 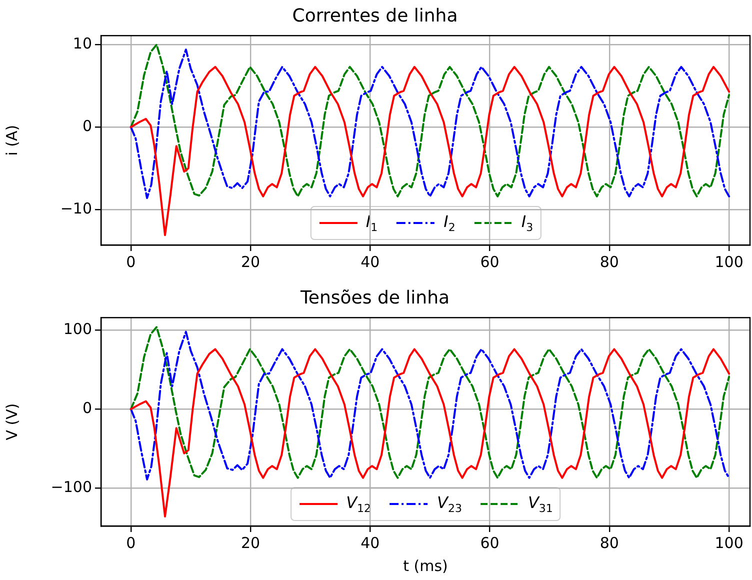 What do you see at coordinates (425, 565) in the screenshot?
I see `x-axis-title: t (ms)` at bounding box center [425, 565].